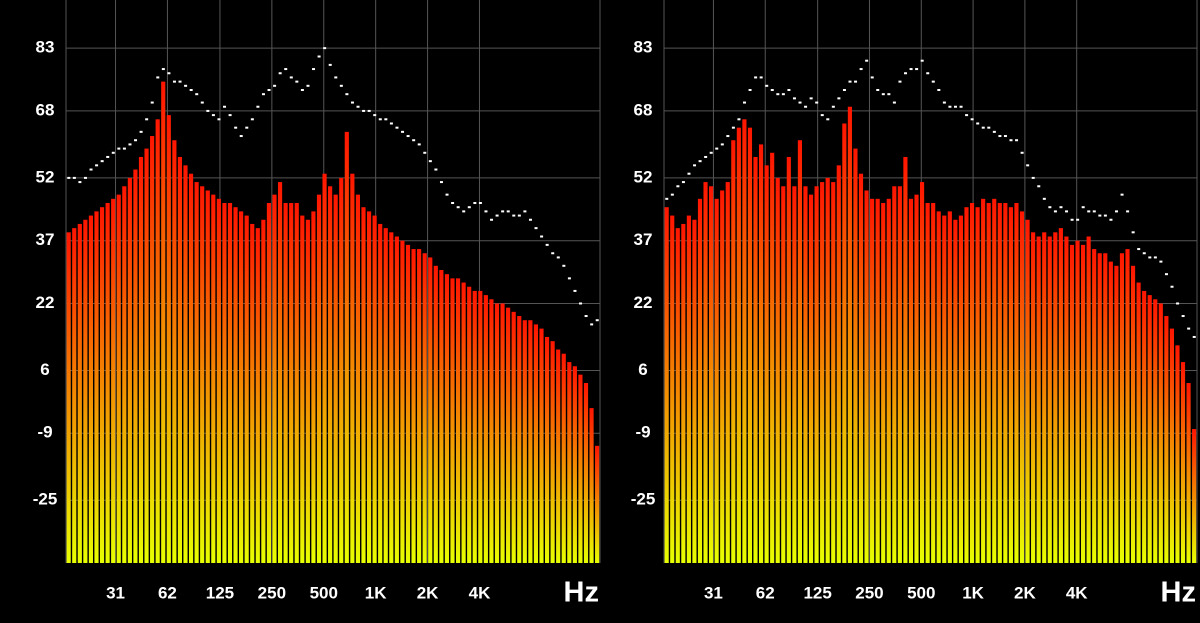 The width and height of the screenshot is (1200, 623). What do you see at coordinates (272, 592) in the screenshot?
I see `x-tick-label: 250` at bounding box center [272, 592].